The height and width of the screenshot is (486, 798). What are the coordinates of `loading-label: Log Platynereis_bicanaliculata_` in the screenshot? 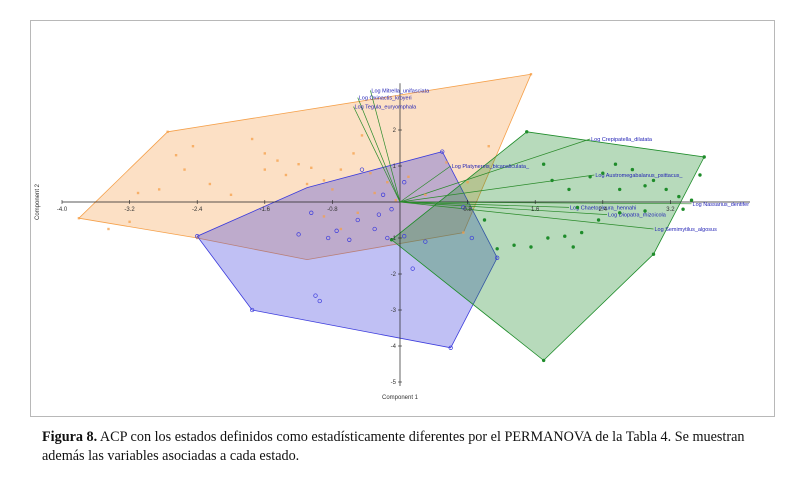 It's located at (491, 167).